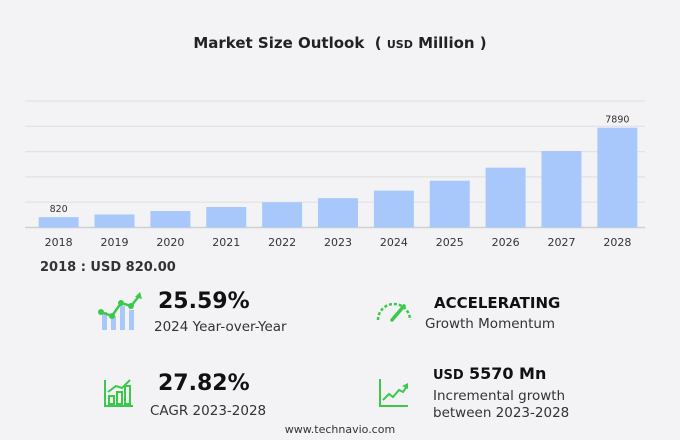 The height and width of the screenshot is (440, 680). I want to click on yoy-label: 2024 Year-over-Year, so click(220, 327).